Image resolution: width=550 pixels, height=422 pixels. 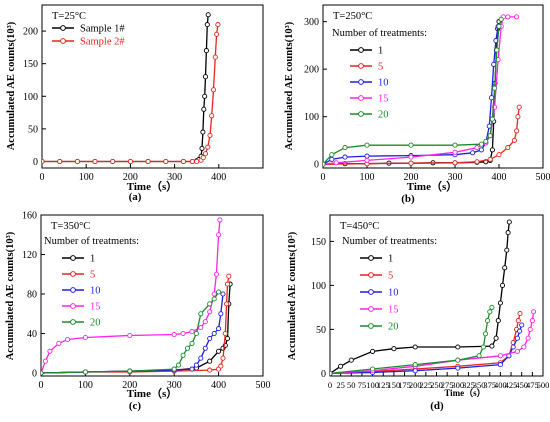 What do you see at coordinates (437, 406) in the screenshot?
I see `panel-label: (d)` at bounding box center [437, 406].